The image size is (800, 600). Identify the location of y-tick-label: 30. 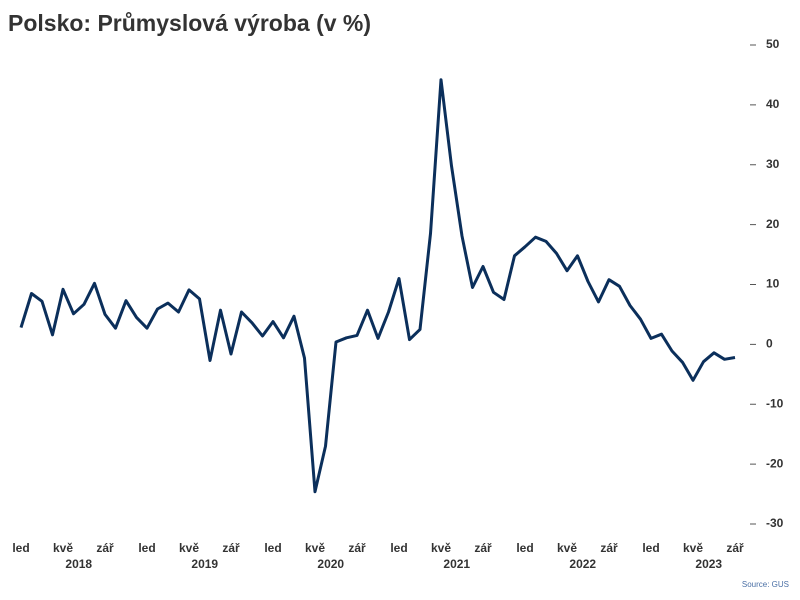
(773, 164).